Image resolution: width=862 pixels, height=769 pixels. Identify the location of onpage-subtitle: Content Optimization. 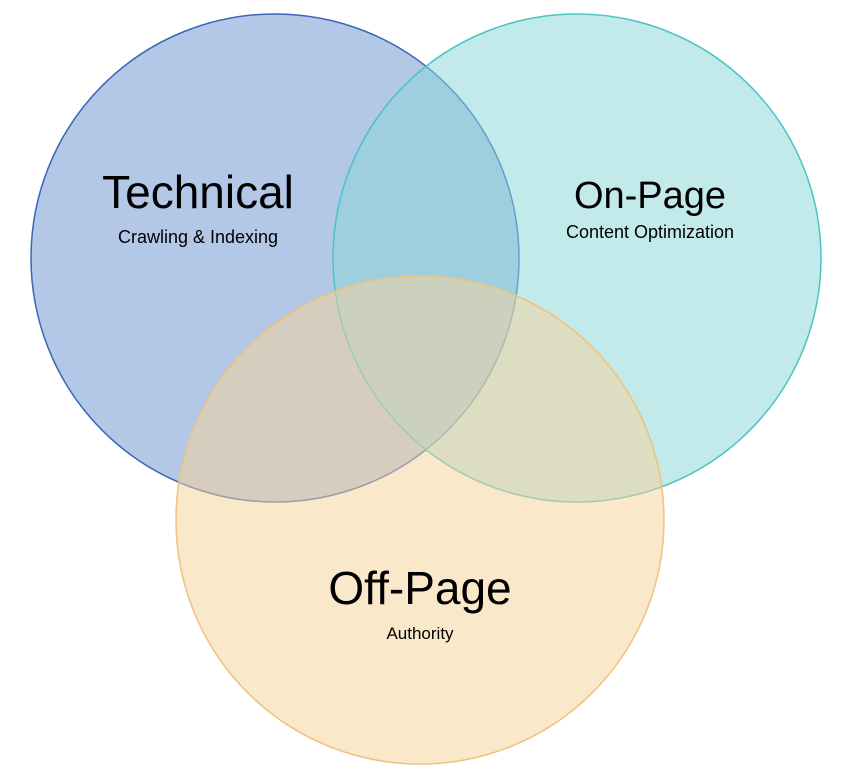
(650, 232).